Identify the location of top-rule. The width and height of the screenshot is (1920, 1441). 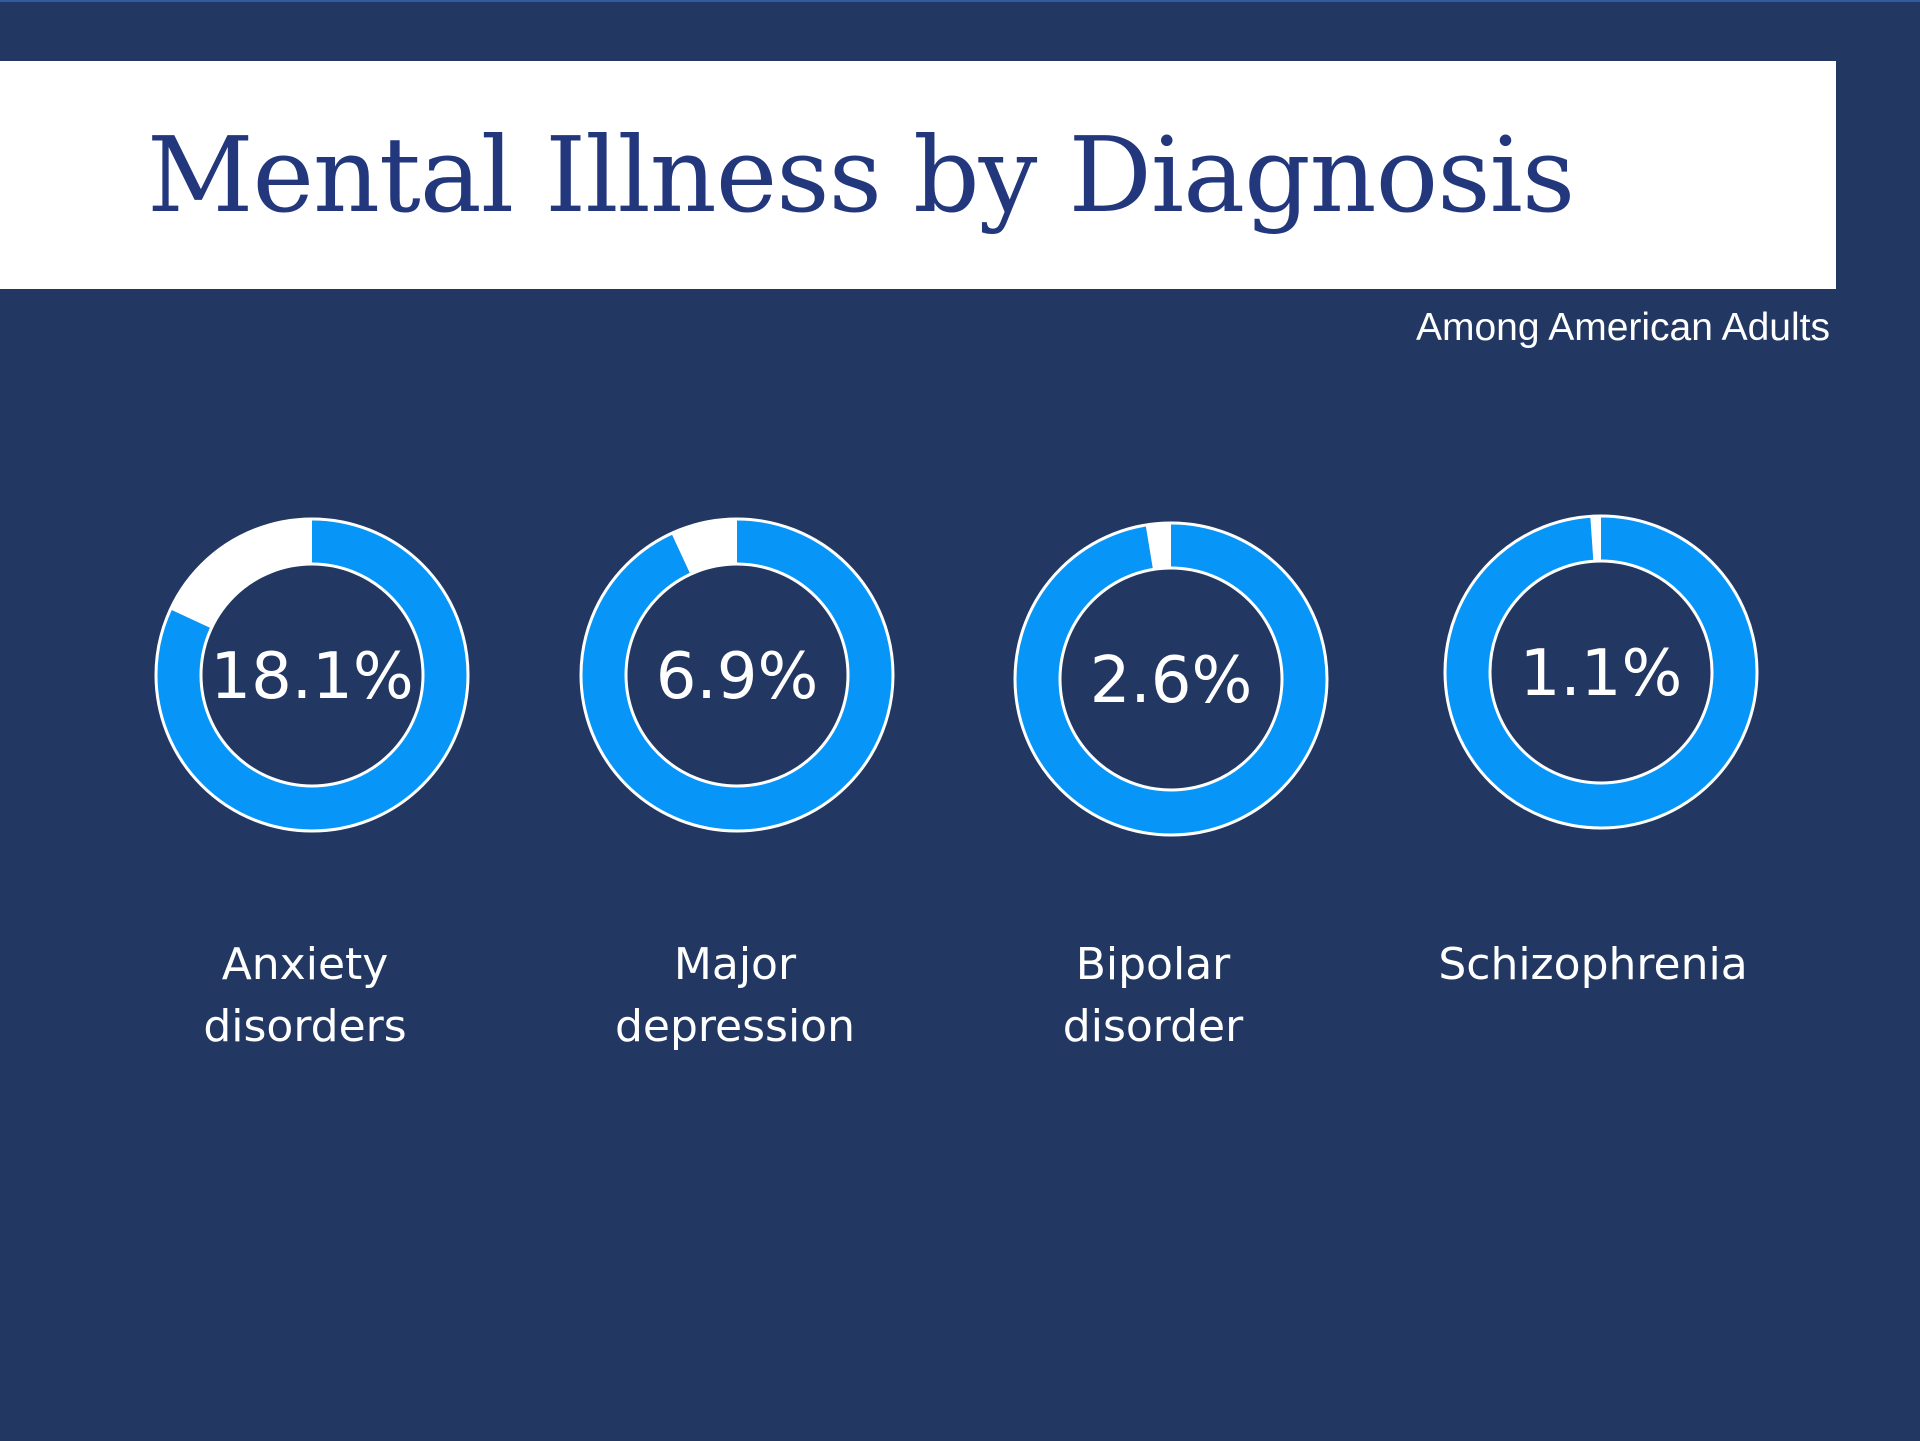
(960, 1).